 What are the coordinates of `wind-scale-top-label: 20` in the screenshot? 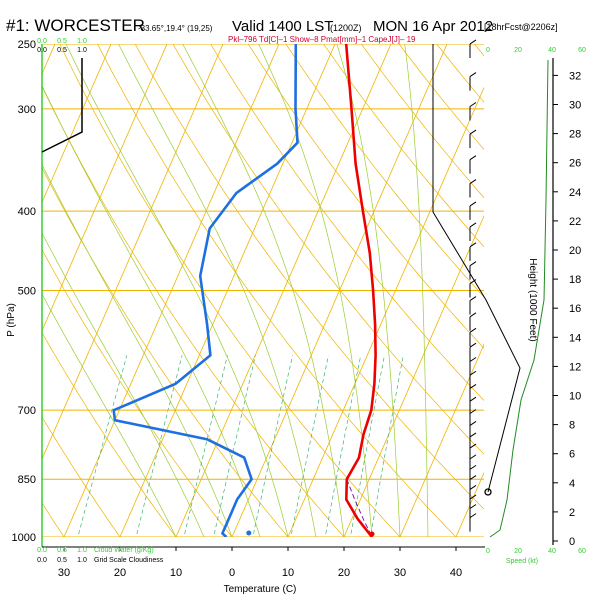 It's located at (518, 50).